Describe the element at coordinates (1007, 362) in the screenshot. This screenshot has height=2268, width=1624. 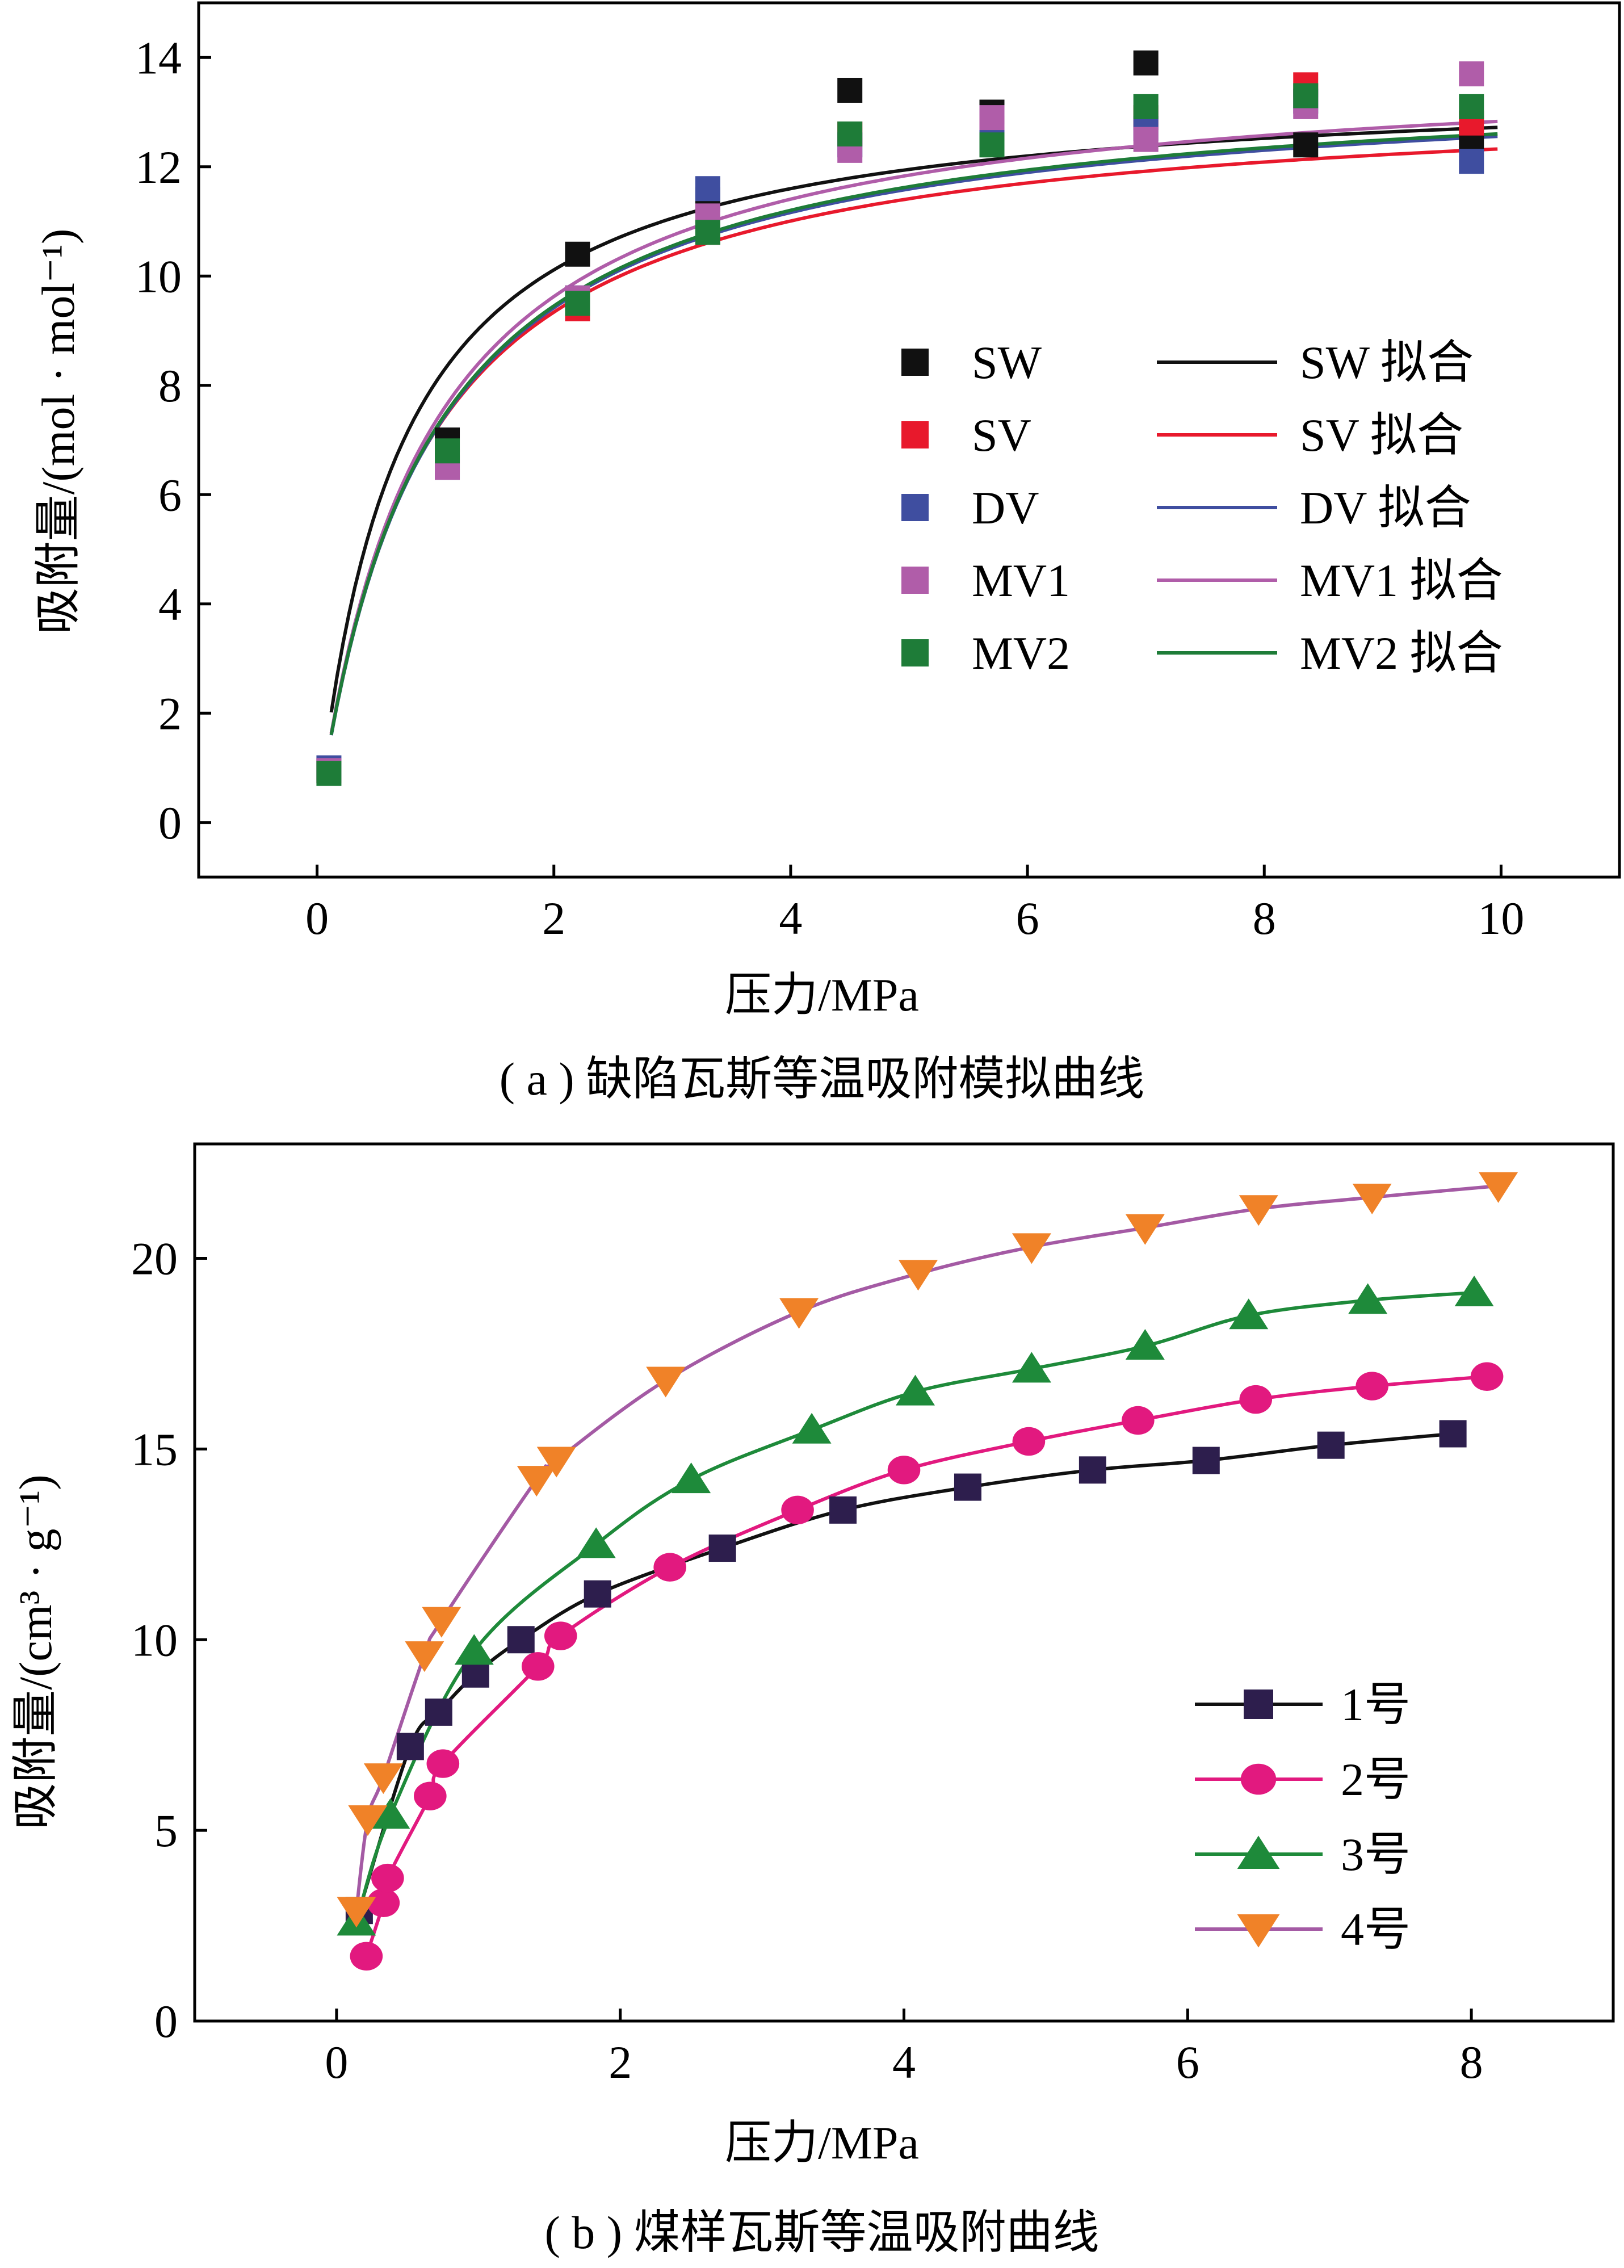
I see `legend-label: SW` at that location.